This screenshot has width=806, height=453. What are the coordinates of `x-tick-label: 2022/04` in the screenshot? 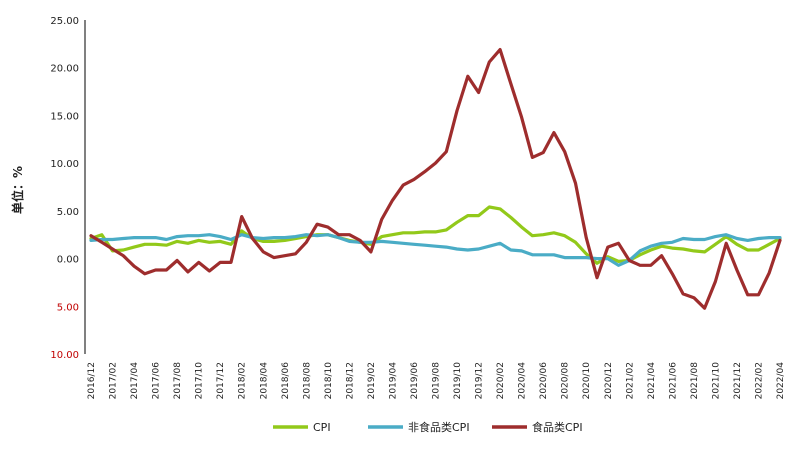 It's located at (781, 381).